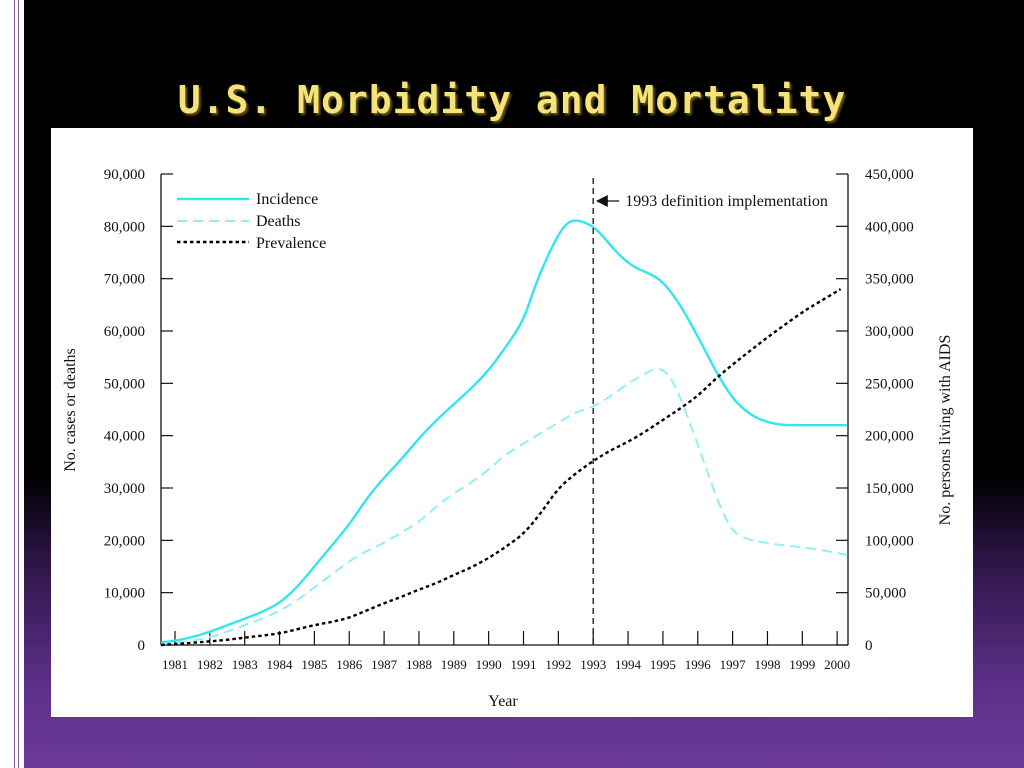 The height and width of the screenshot is (768, 1024). Describe the element at coordinates (124, 594) in the screenshot. I see `y-tick-label: 10,000` at that location.